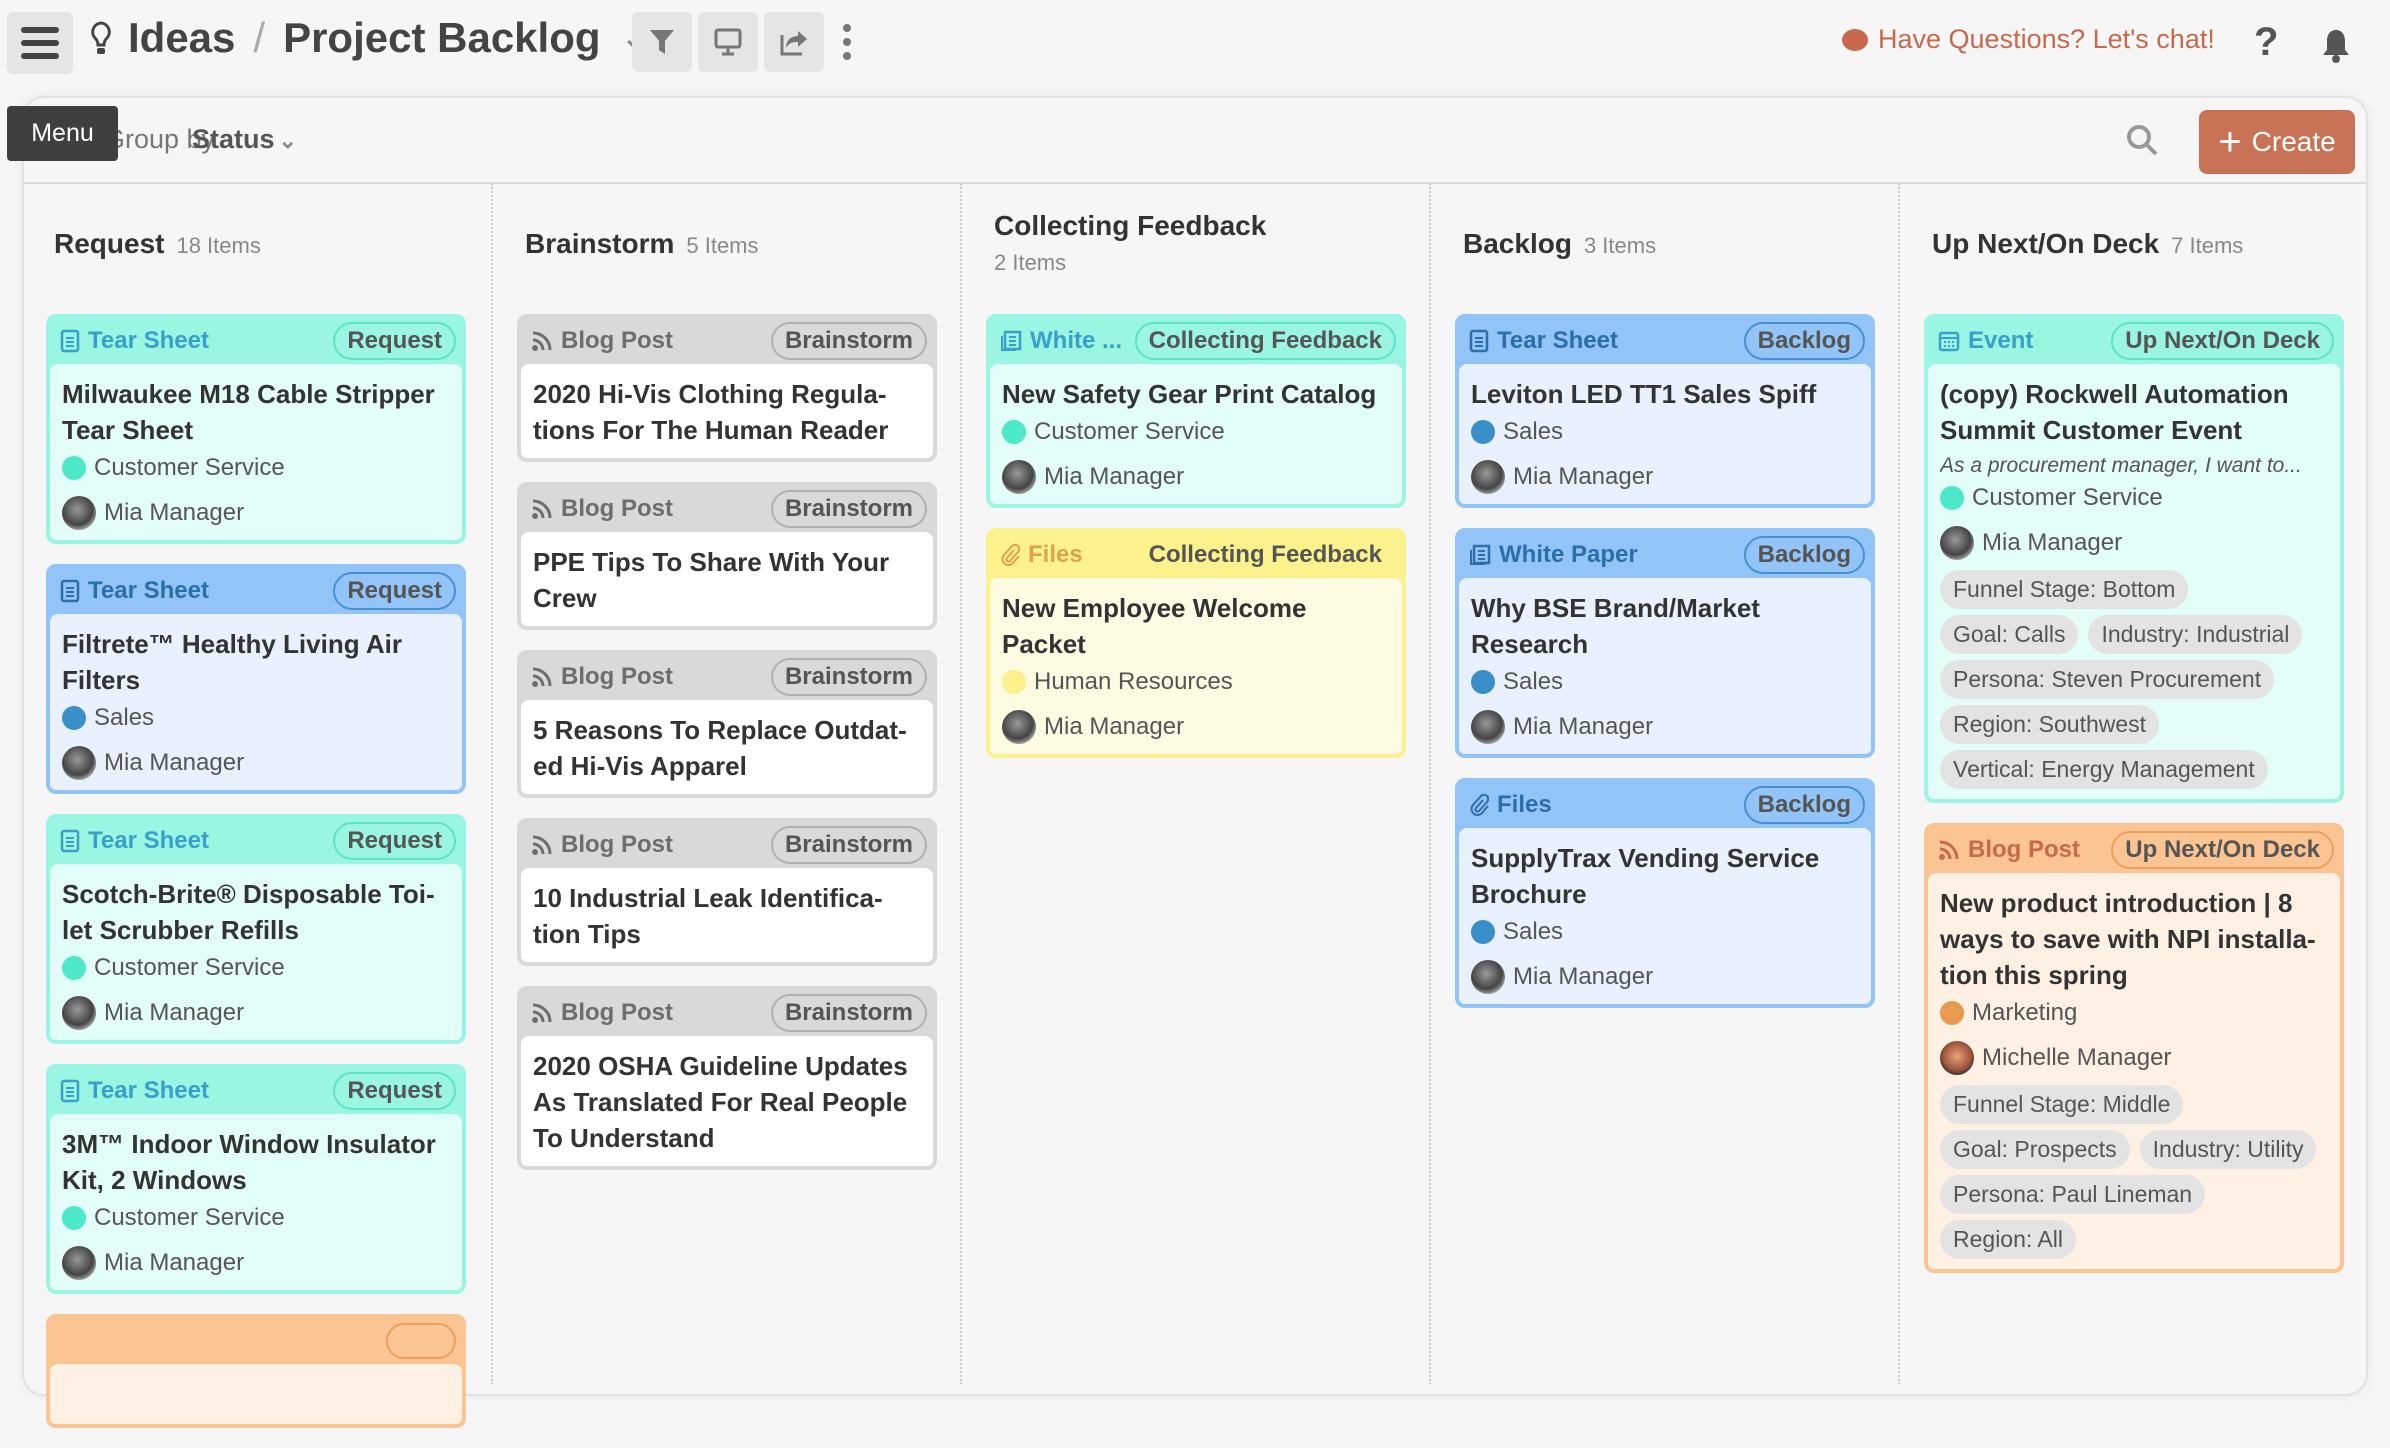 Image resolution: width=2390 pixels, height=1448 pixels. Describe the element at coordinates (79, 763) in the screenshot. I see `avatar` at that location.